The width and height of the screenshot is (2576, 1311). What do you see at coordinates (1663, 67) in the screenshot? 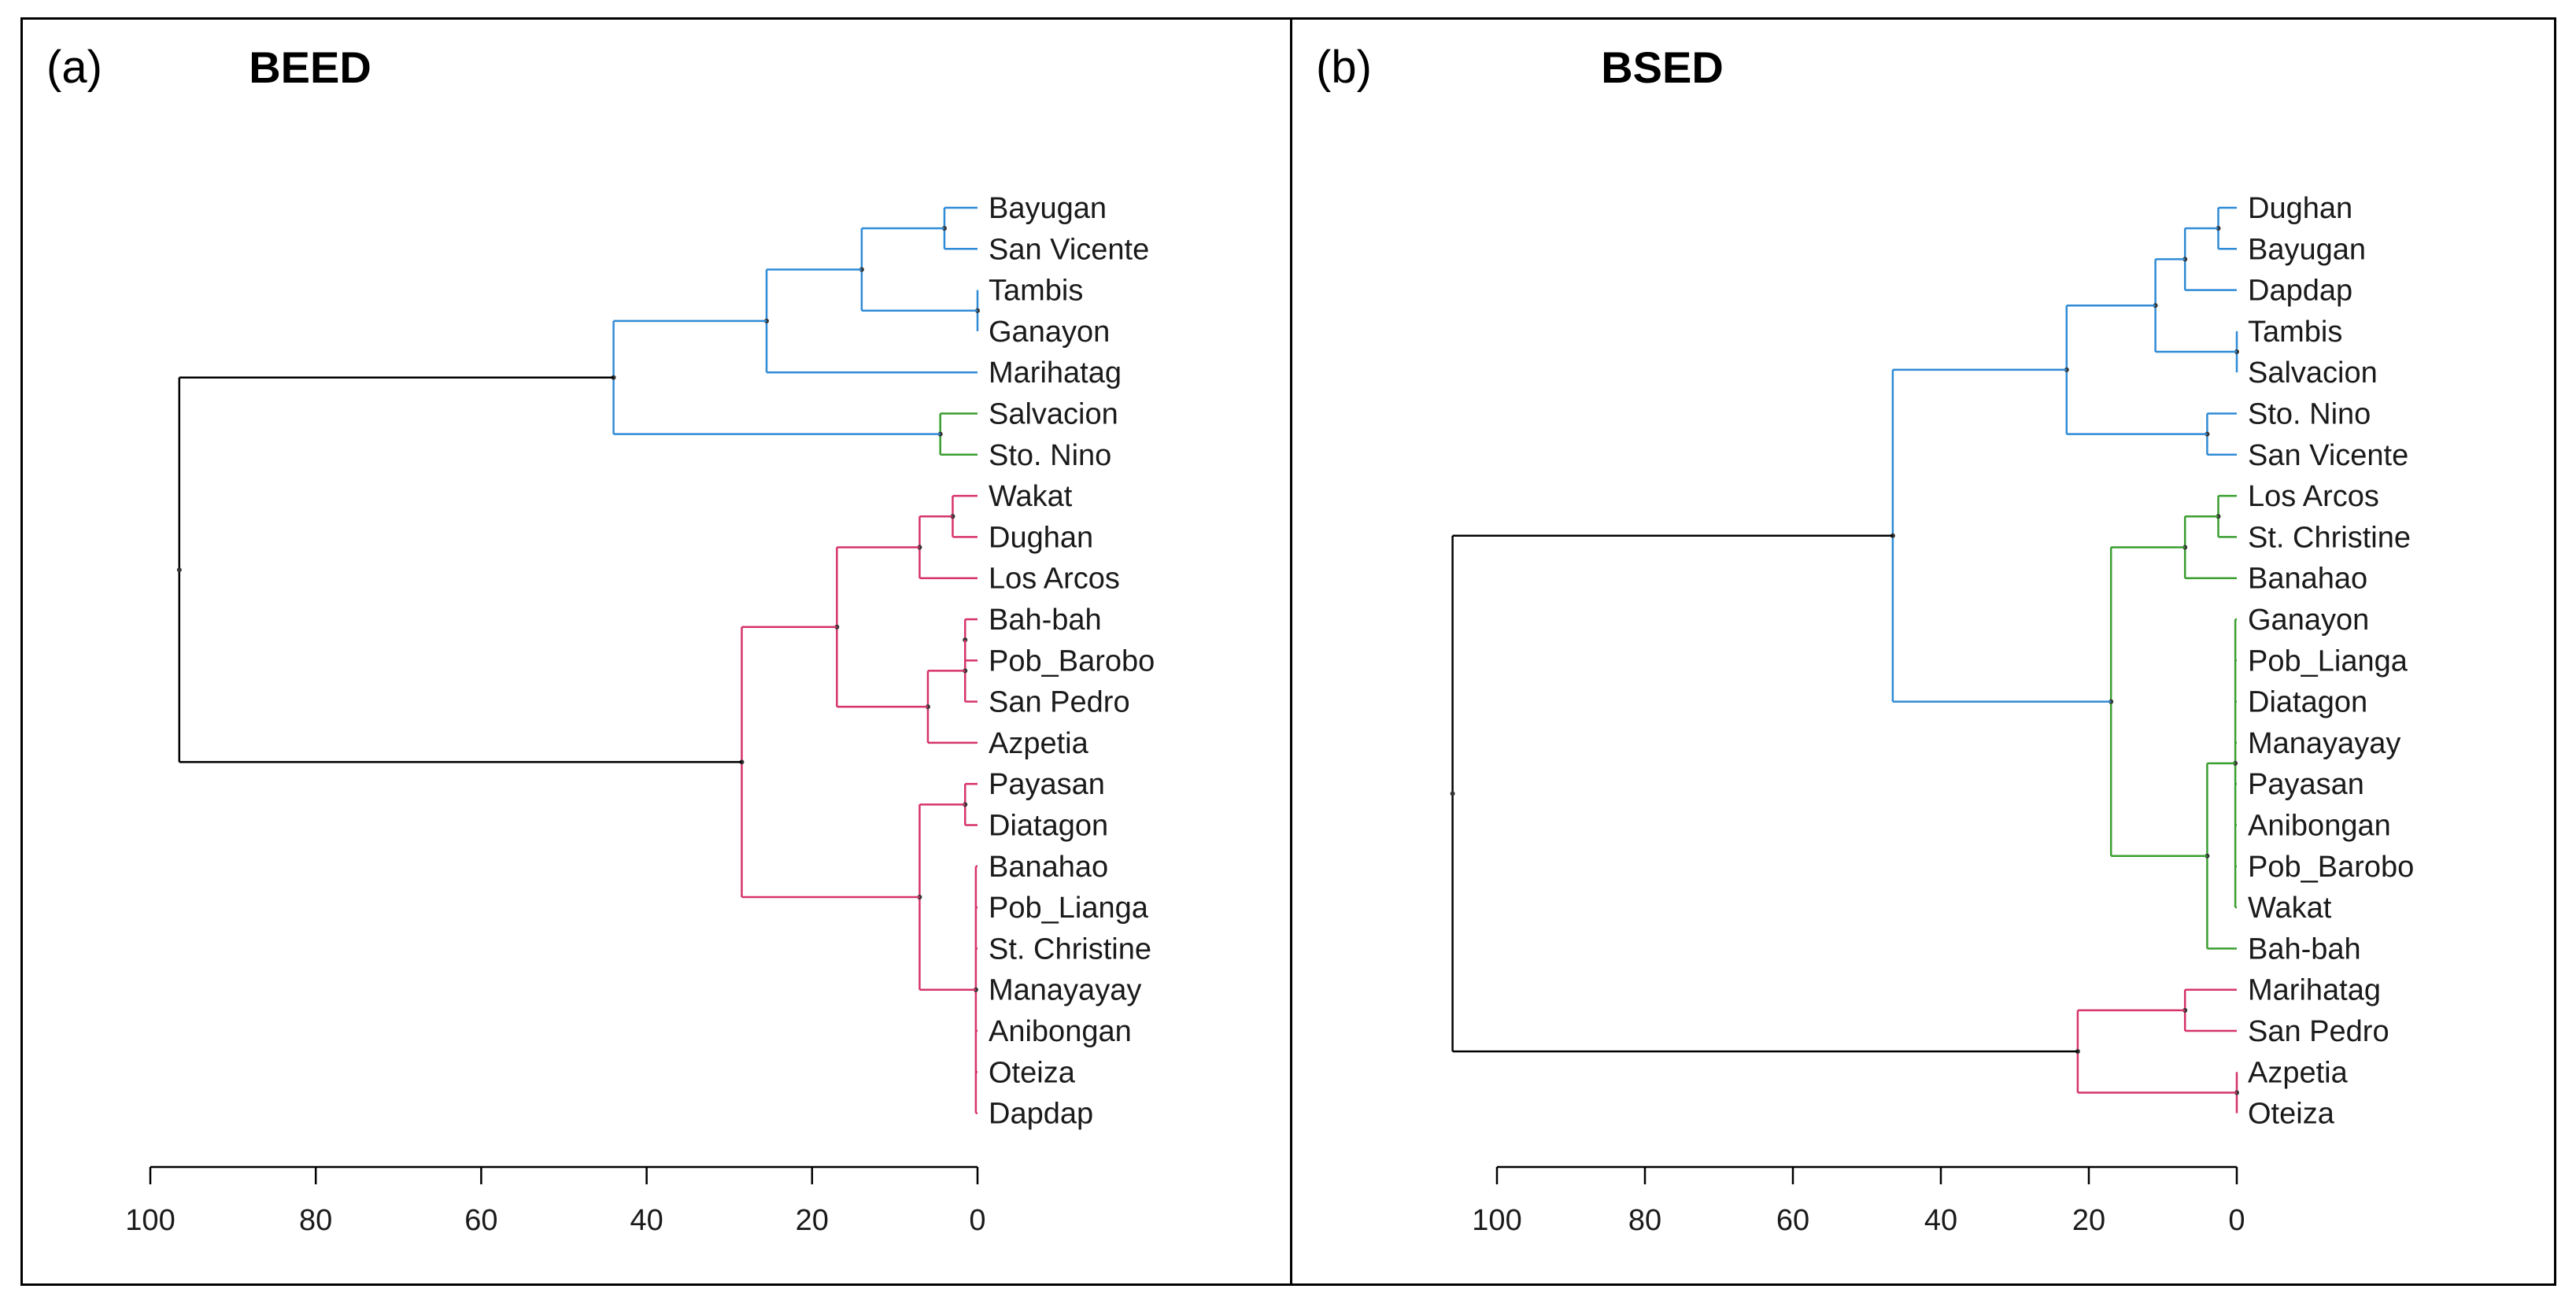
I see `panel-b-title: BSED` at bounding box center [1663, 67].